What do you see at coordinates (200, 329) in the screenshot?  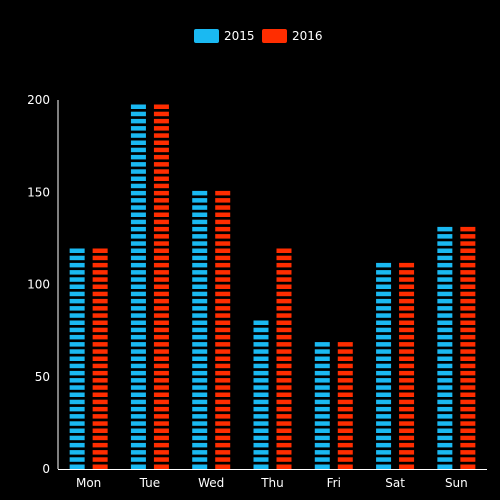 I see `bar-2015-Wed` at bounding box center [200, 329].